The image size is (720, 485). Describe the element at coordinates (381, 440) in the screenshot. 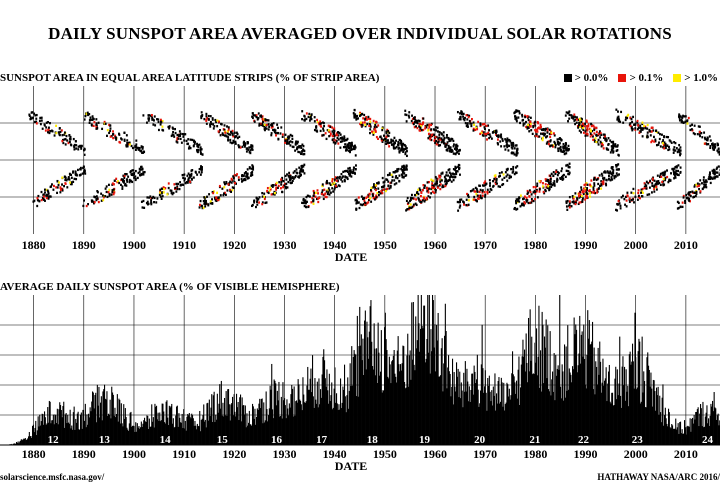

I see `area-cycle-numbers: 12 13 14 15 16 17 18 19 20 21 22 23 24` at that location.